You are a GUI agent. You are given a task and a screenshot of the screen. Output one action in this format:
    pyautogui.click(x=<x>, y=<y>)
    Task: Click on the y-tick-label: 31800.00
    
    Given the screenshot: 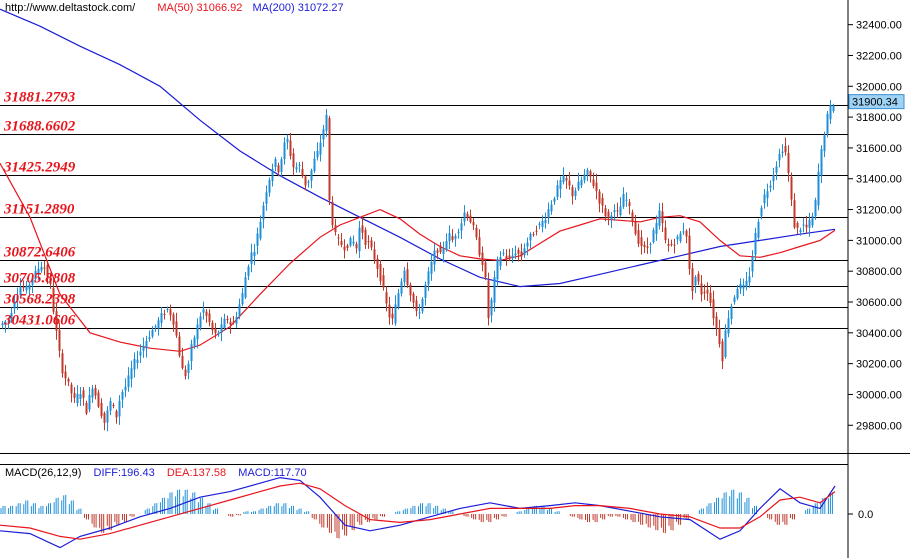 What is the action you would take?
    pyautogui.click(x=879, y=118)
    